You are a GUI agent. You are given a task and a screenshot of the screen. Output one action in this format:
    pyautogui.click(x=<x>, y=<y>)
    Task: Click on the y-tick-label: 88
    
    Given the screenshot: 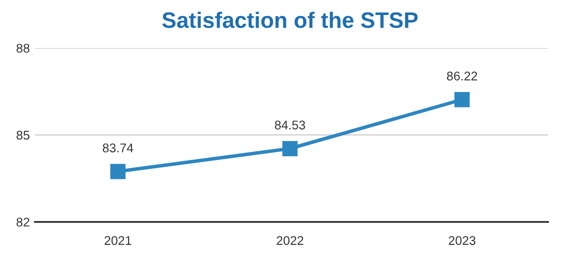 What is the action you would take?
    pyautogui.click(x=23, y=48)
    